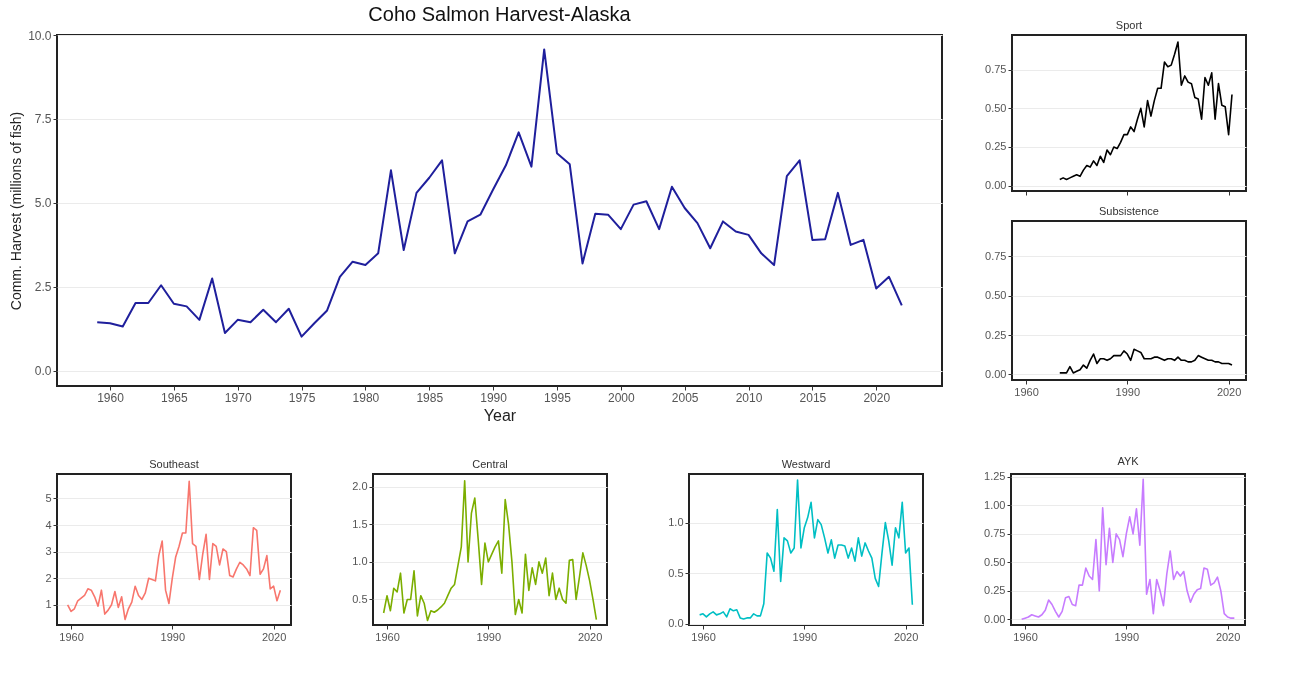 The height and width of the screenshot is (692, 1314). What do you see at coordinates (238, 397) in the screenshot?
I see `x-tick-label: 1970` at bounding box center [238, 397].